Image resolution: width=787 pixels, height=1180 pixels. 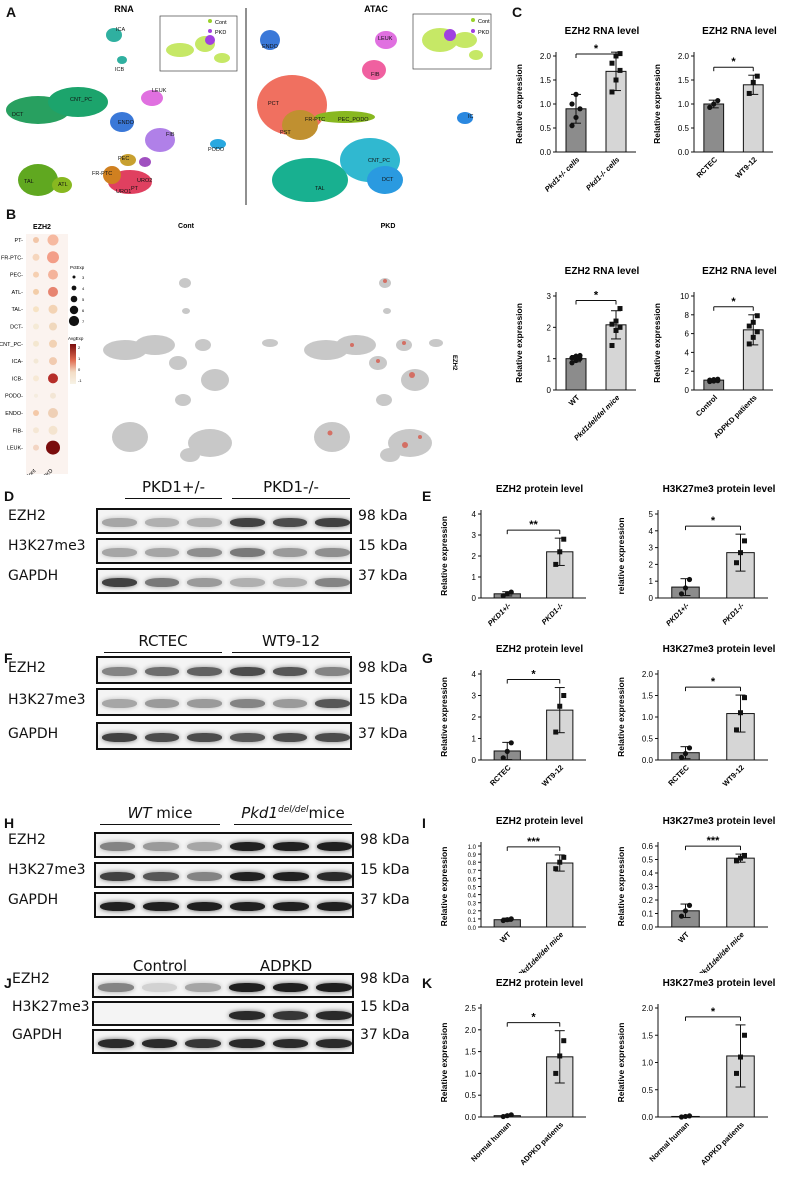 What do you see at coordinates (27, 668) in the screenshot?
I see `blot-row-label: EZH2` at bounding box center [27, 668].